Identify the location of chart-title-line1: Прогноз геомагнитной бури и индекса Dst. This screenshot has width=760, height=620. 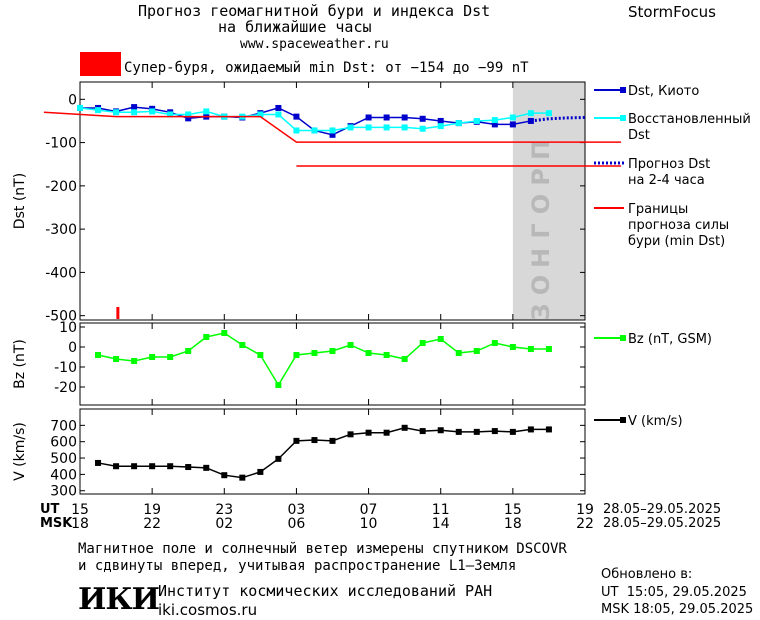
(314, 11).